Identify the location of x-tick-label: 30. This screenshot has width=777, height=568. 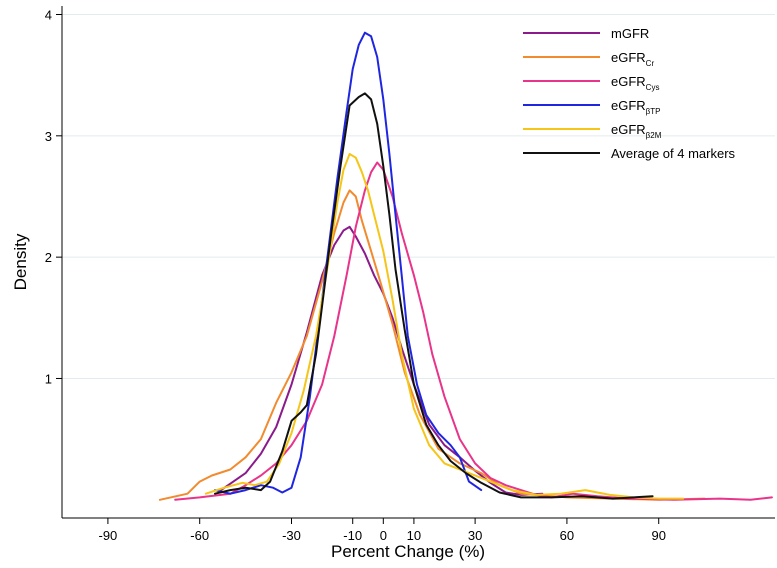
(475, 535).